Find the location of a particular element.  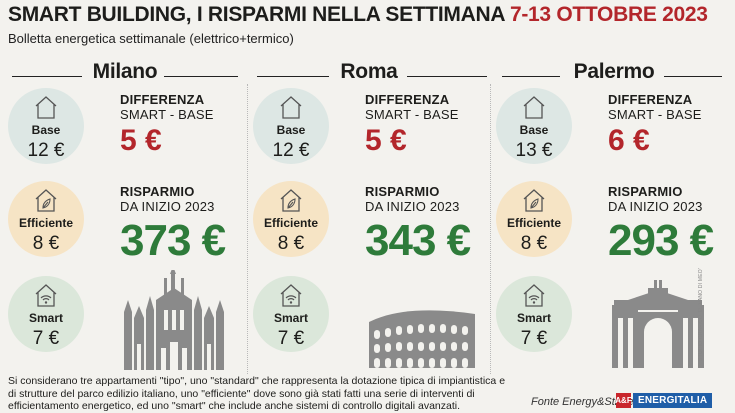

city-header: Milano is located at coordinates (128, 71).